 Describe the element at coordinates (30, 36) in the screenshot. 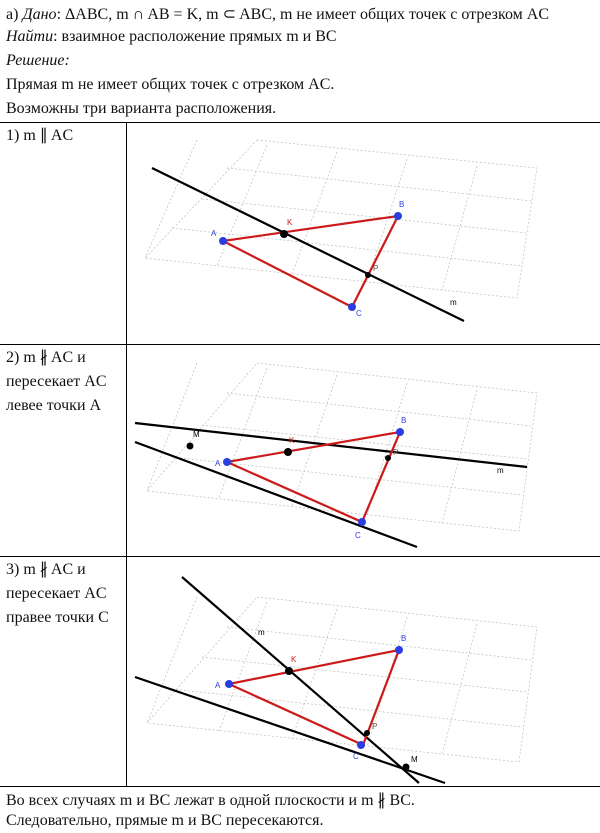

I see `find-label: Найти` at that location.